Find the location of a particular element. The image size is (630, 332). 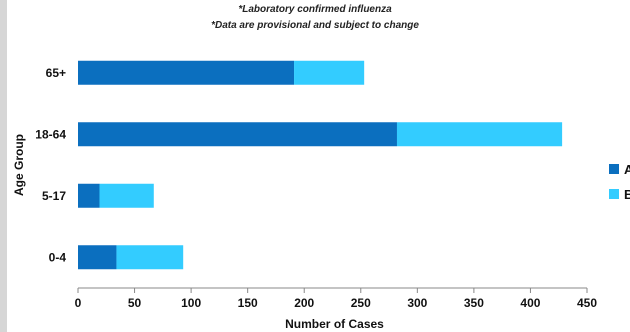

x-tick-label: 350 is located at coordinates (474, 303).